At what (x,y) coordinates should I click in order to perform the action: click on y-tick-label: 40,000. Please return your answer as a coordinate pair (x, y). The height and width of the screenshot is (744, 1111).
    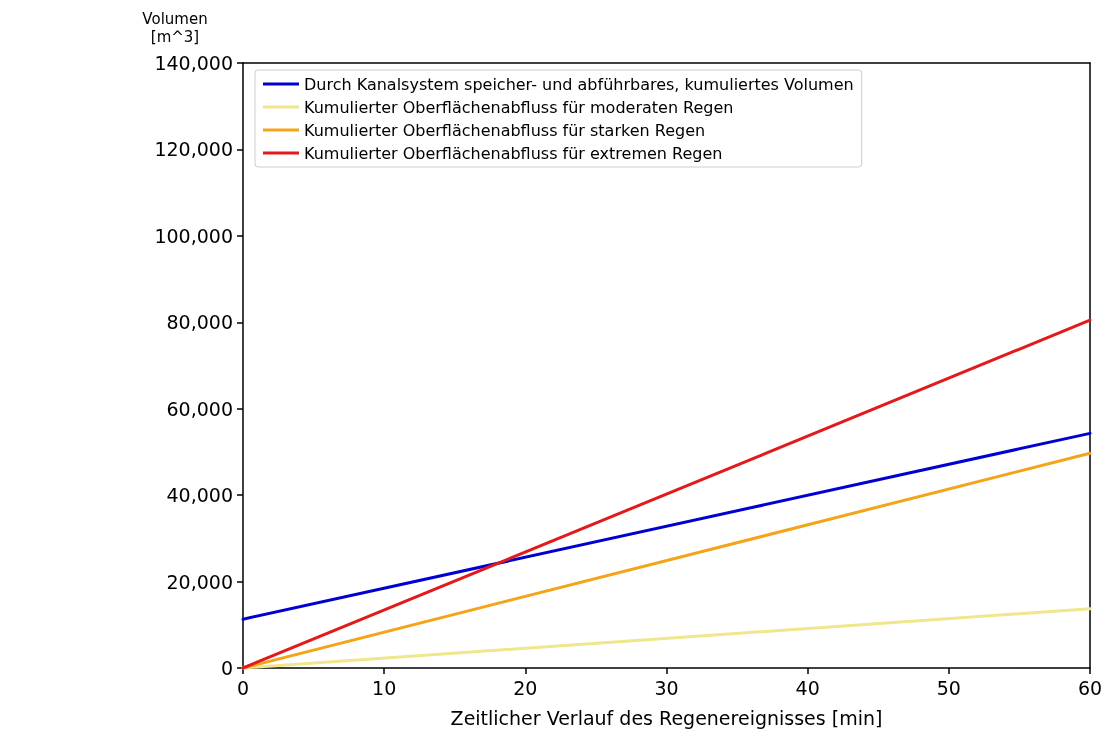
    Looking at the image, I should click on (199, 495).